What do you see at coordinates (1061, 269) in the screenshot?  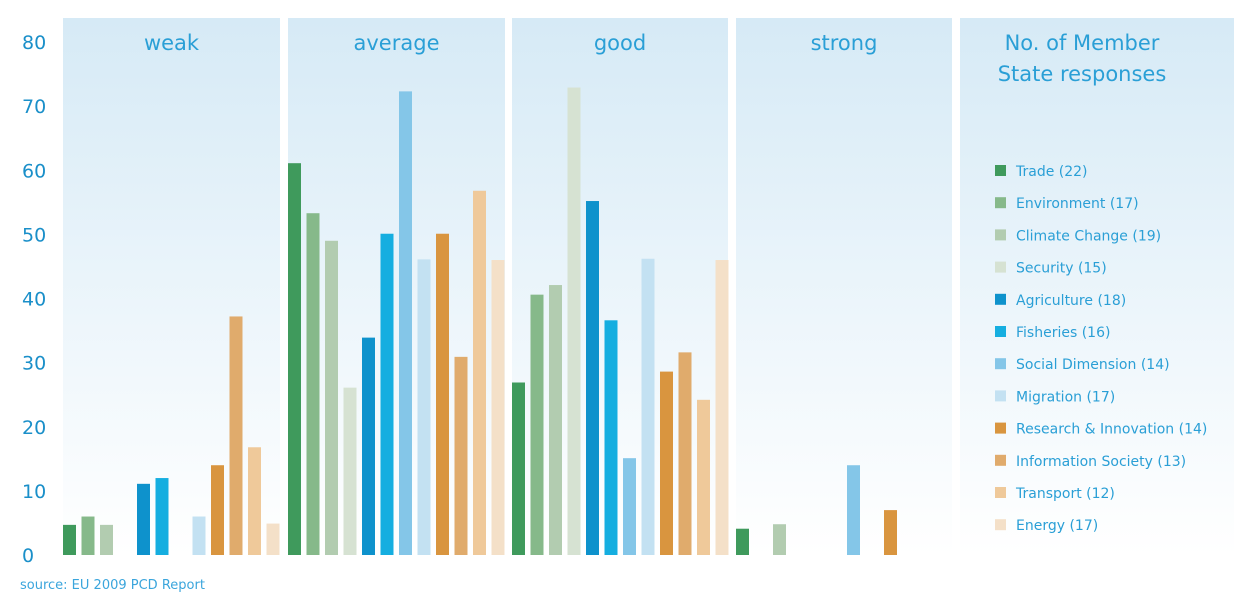 I see `legend-label: Security (15)` at bounding box center [1061, 269].